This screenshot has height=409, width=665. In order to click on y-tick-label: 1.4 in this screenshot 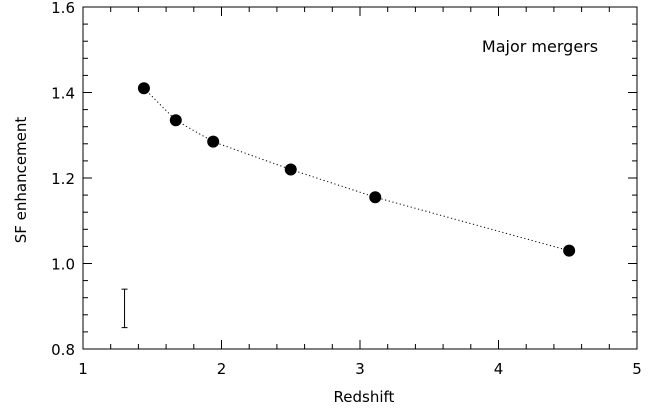, I will do `click(63, 94)`.